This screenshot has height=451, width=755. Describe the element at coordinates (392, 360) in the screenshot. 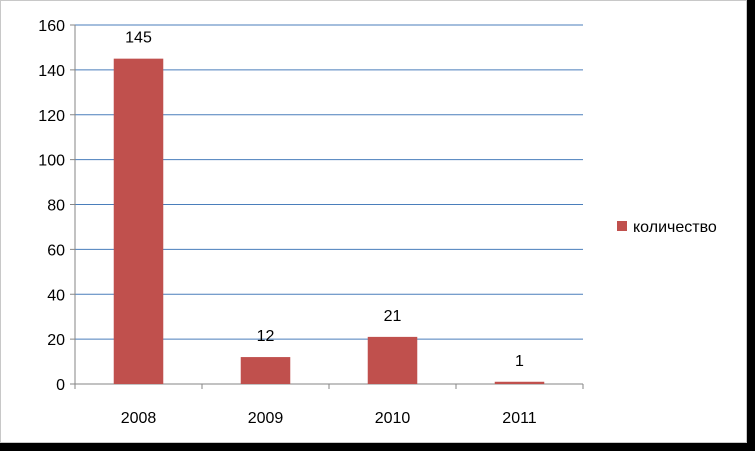

I see `bar-2010` at that location.